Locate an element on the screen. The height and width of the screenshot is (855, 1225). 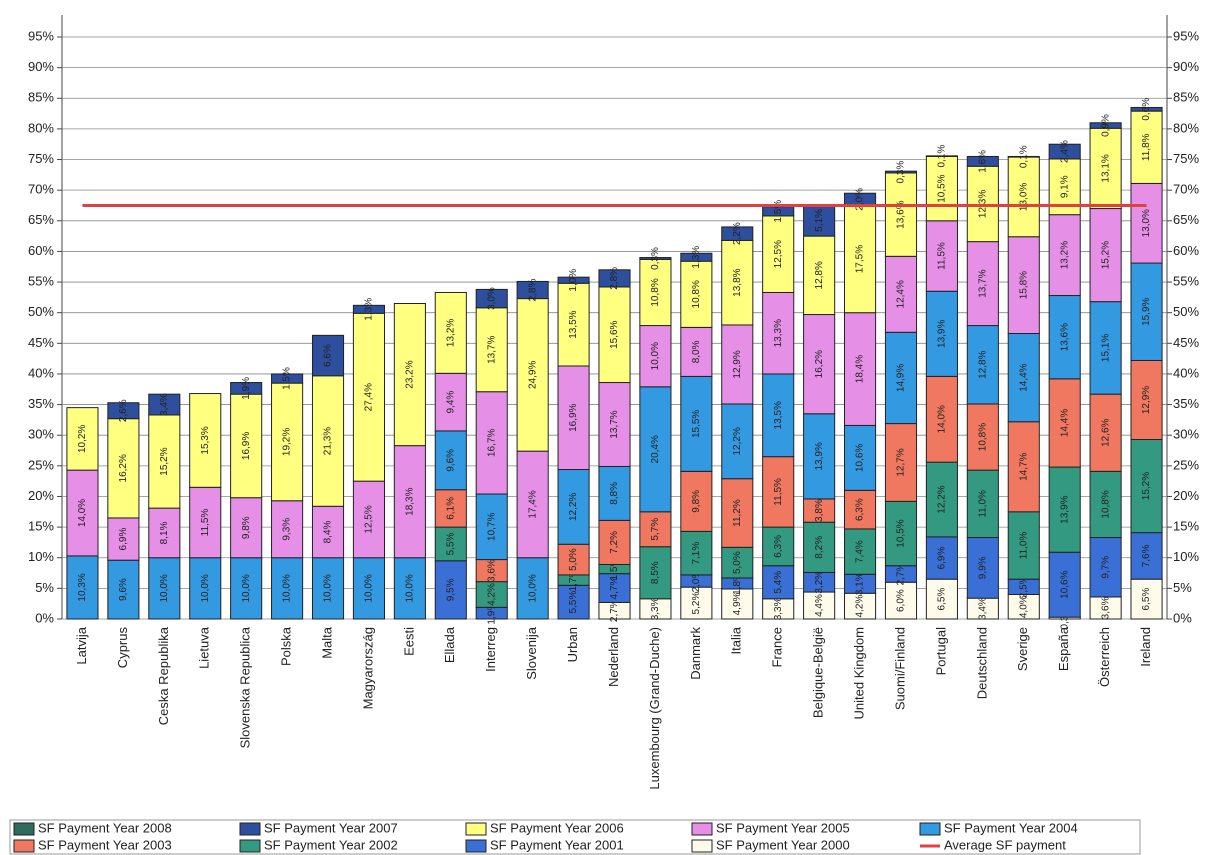
data-label: 1,5% is located at coordinates (614, 569).